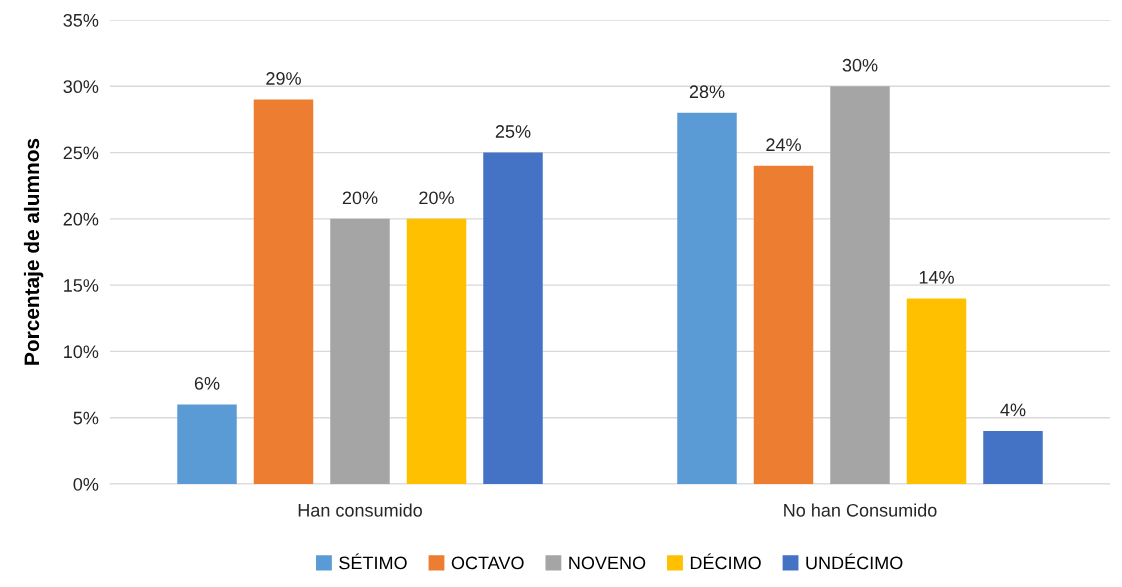  I want to click on y-tick-label: 30%, so click(81, 87).